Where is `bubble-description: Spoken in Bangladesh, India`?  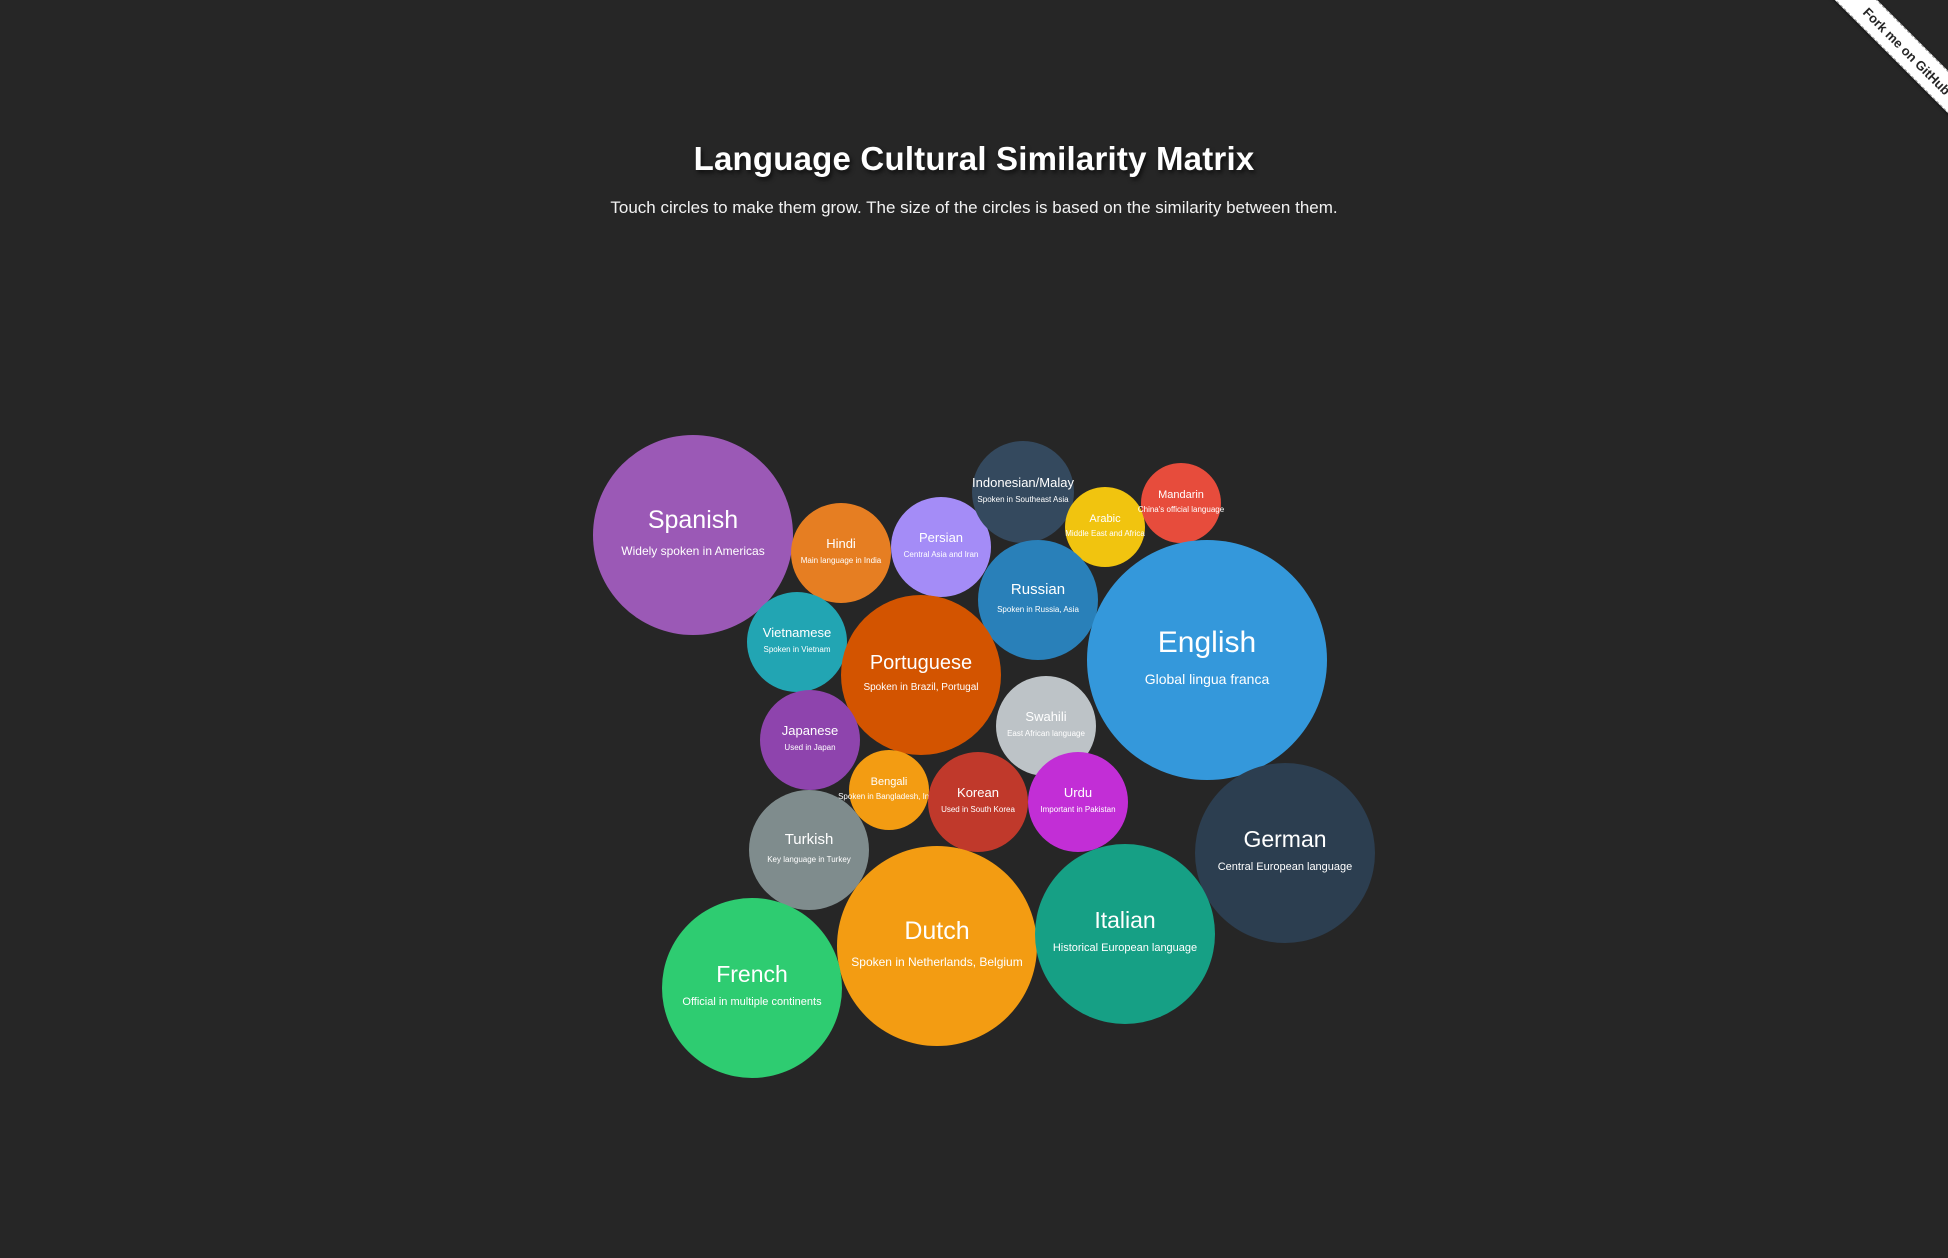 bubble-description: Spoken in Bangladesh, India is located at coordinates (889, 797).